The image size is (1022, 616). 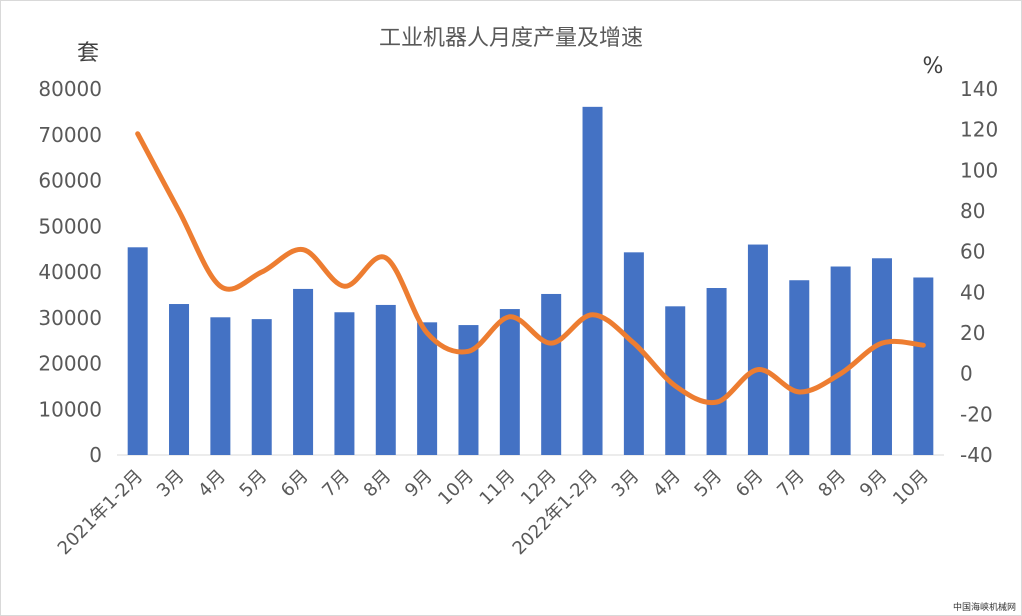 I want to click on right-tick-label: -40, so click(x=976, y=455).